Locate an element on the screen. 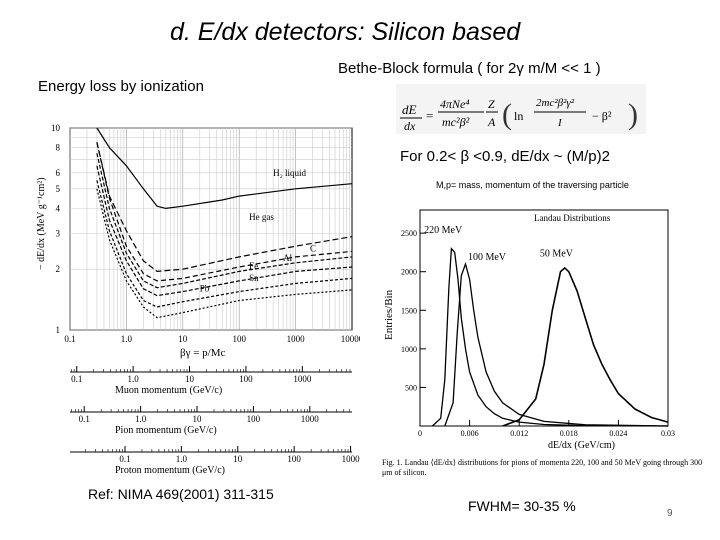 This screenshot has height=540, width=720. y-tick-label: 6 is located at coordinates (58, 173).